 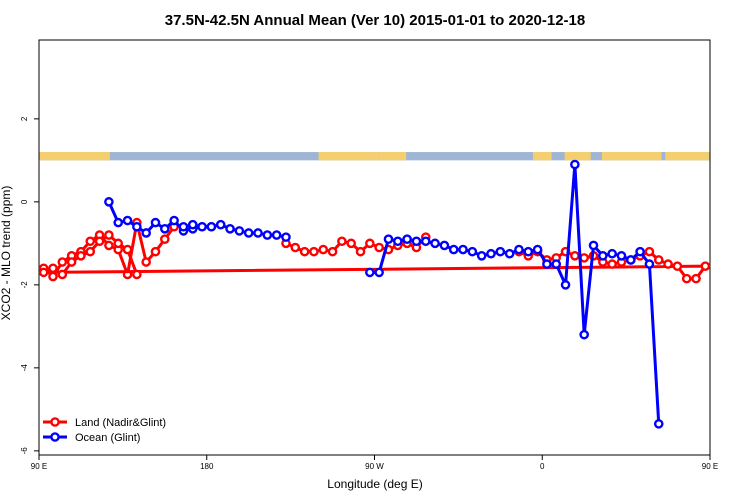 I want to click on legend: Land (Nadir&Glint) Ocean (Glint), so click(x=104, y=430).